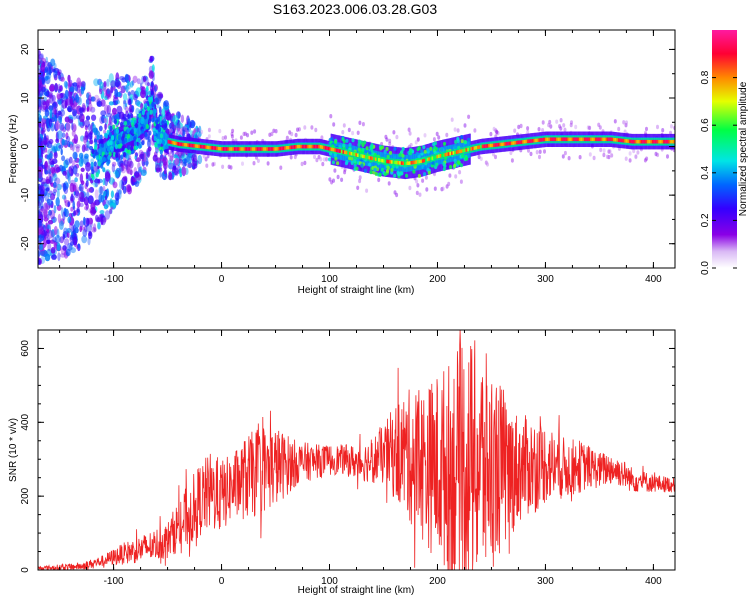 The height and width of the screenshot is (600, 750). I want to click on spectrogram-y-tick-label: -20, so click(25, 243).